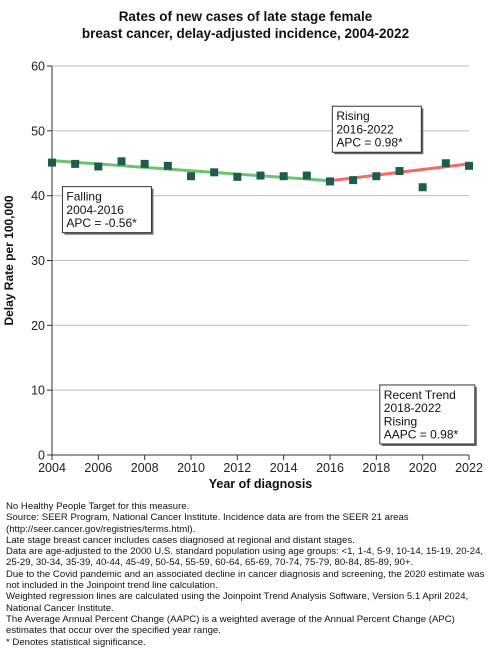  What do you see at coordinates (95, 210) in the screenshot?
I see `annotation-text: 2004-2016` at bounding box center [95, 210].